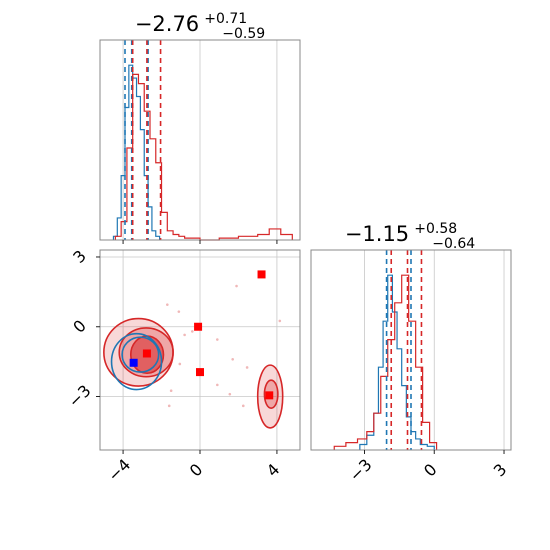 This screenshot has width=550, height=550. I want to click on joint-contours, so click(193, 373).